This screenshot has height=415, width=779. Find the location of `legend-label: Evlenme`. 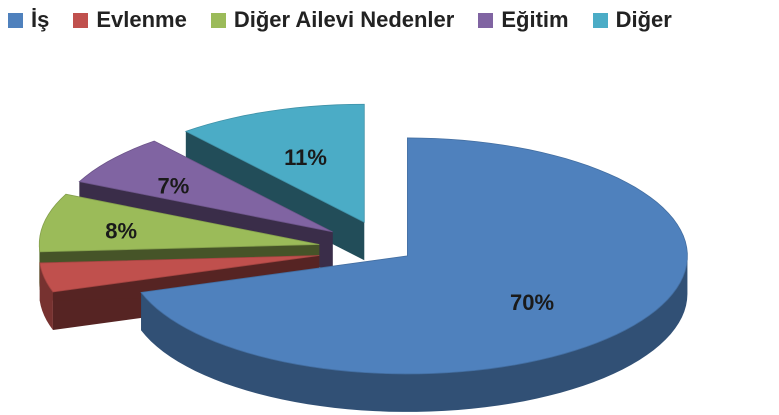

legend-label: Evlenme is located at coordinates (141, 19).